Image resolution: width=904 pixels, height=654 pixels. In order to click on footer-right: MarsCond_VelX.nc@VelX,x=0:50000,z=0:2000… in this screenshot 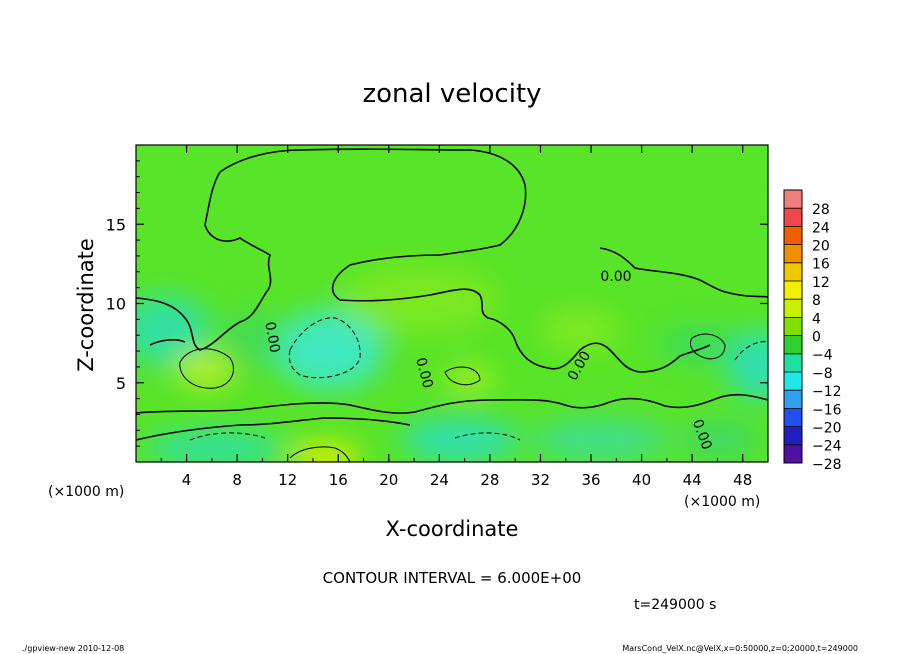, I will do `click(740, 648)`.